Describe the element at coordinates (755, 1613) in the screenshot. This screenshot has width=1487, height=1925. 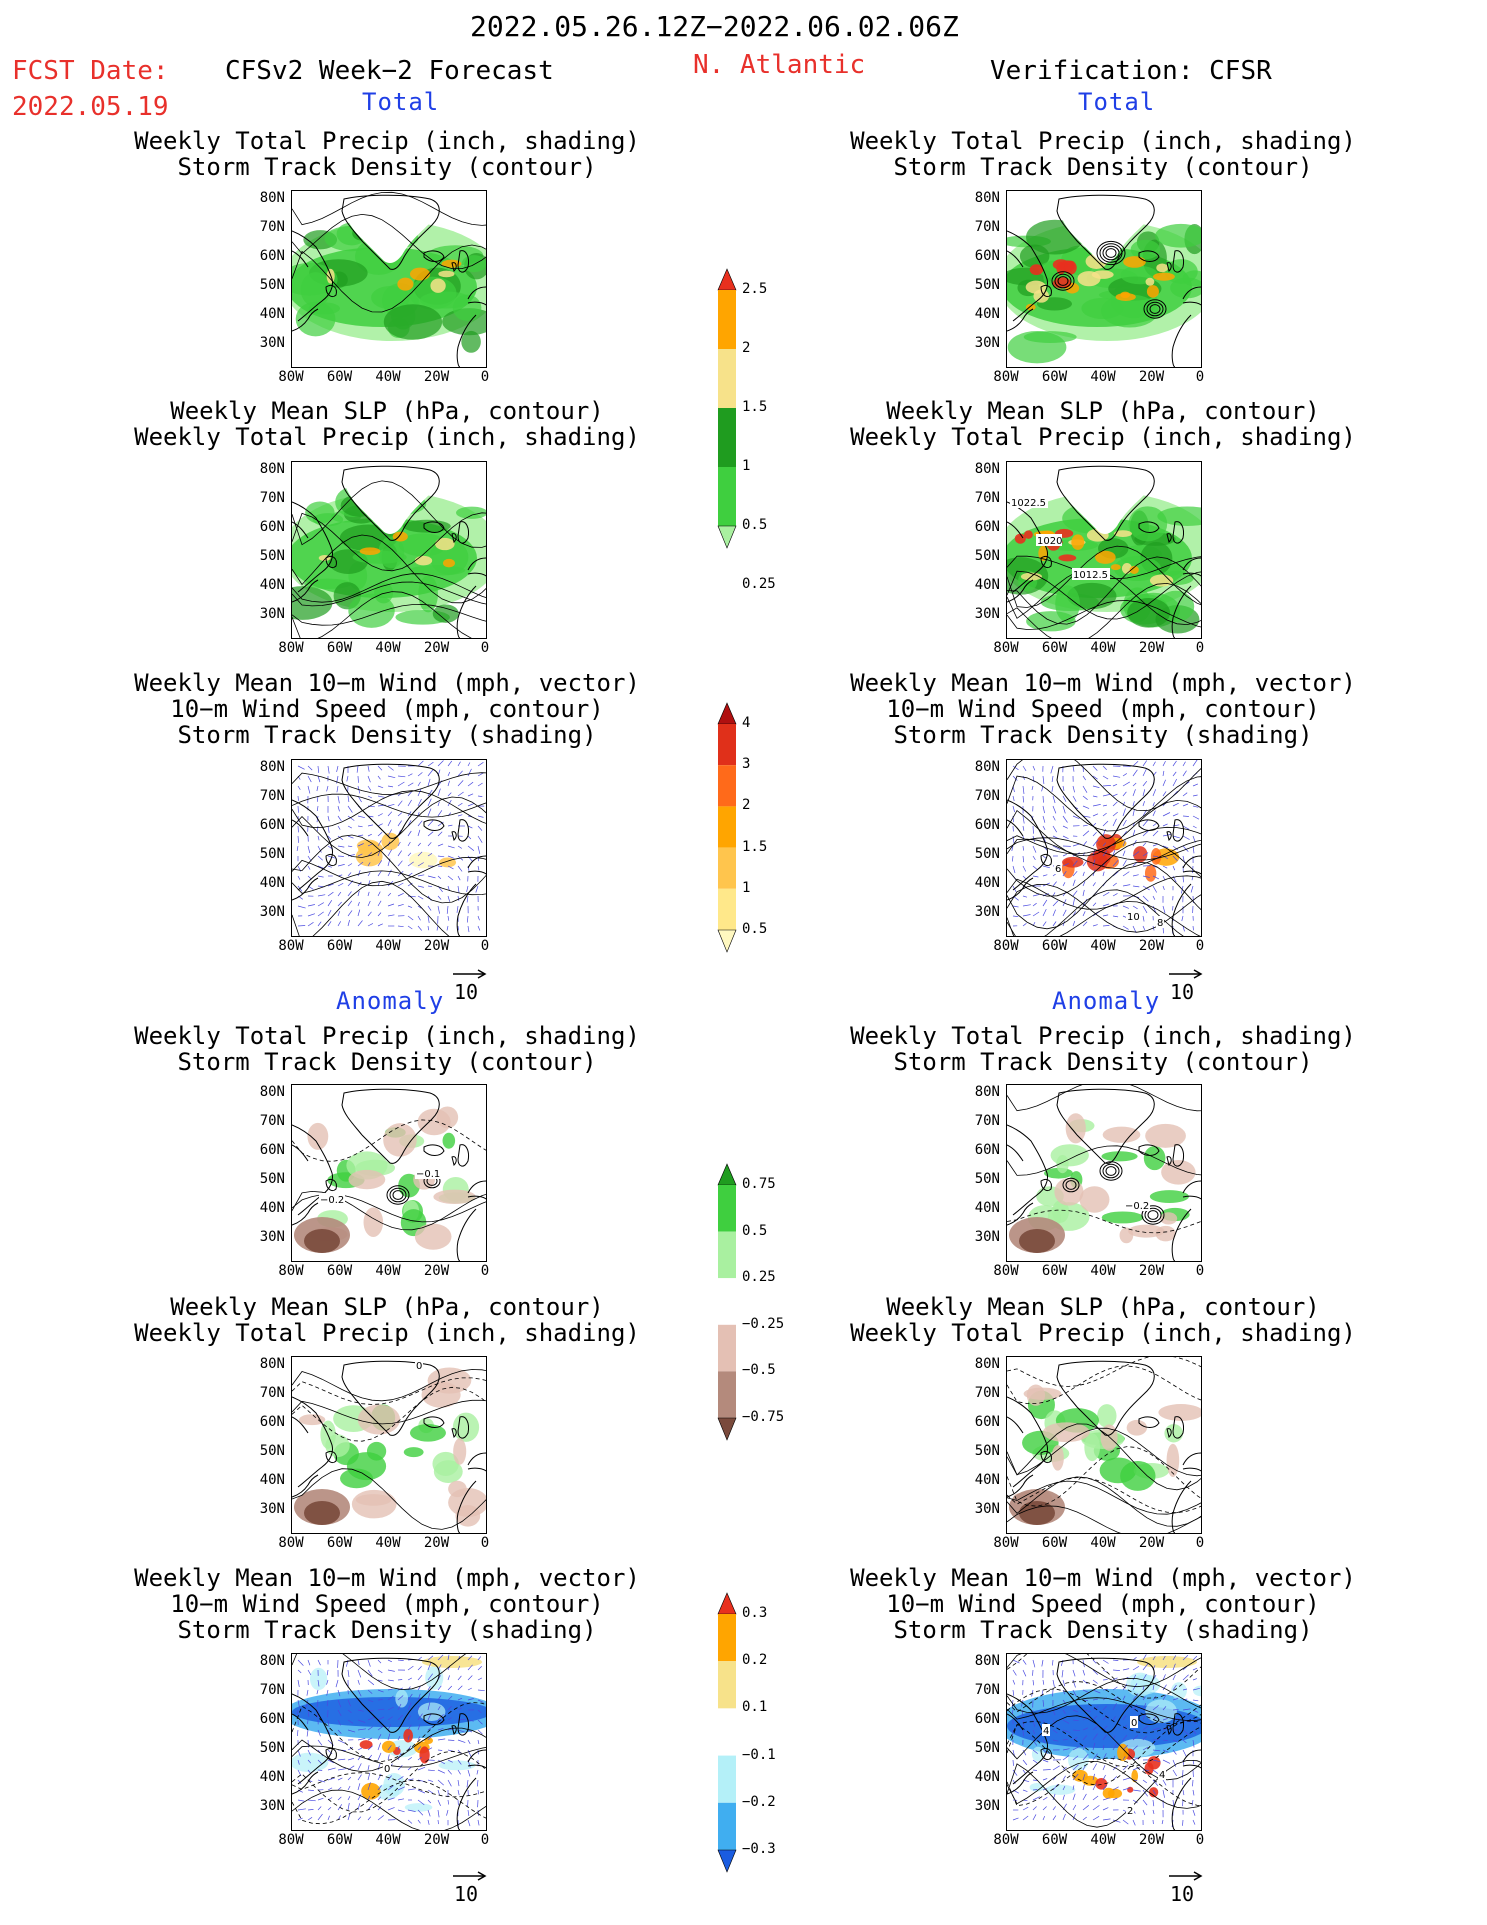
I see `colorbar-label: 0.3` at that location.